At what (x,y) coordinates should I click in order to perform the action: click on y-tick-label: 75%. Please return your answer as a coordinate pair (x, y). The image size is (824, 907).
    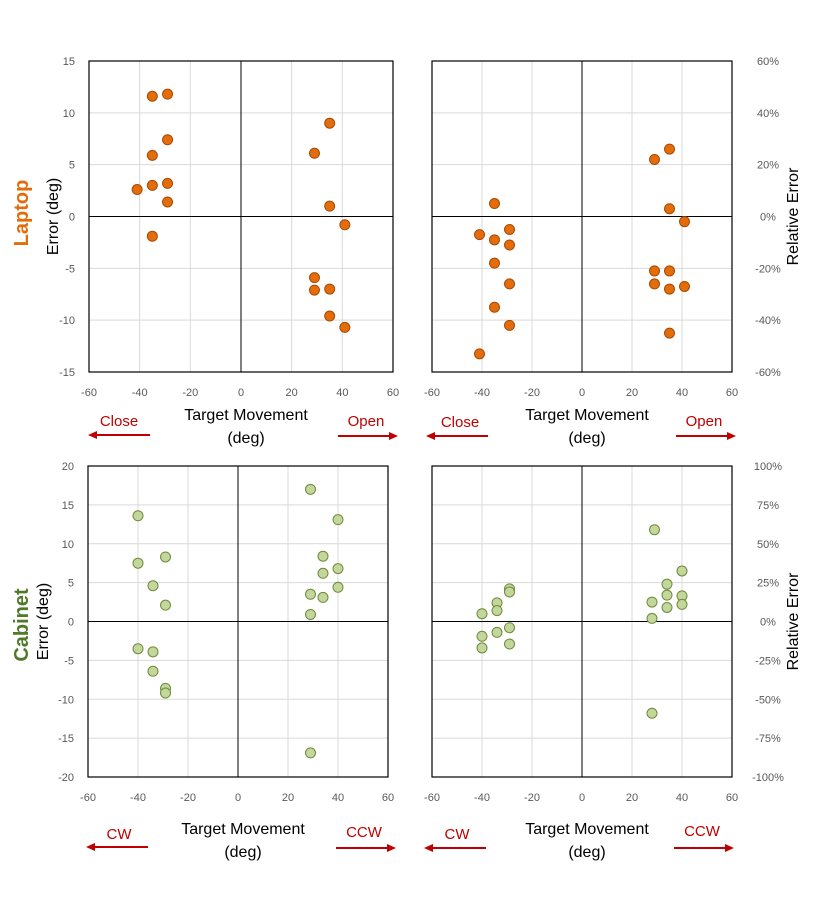
    Looking at the image, I should click on (768, 506).